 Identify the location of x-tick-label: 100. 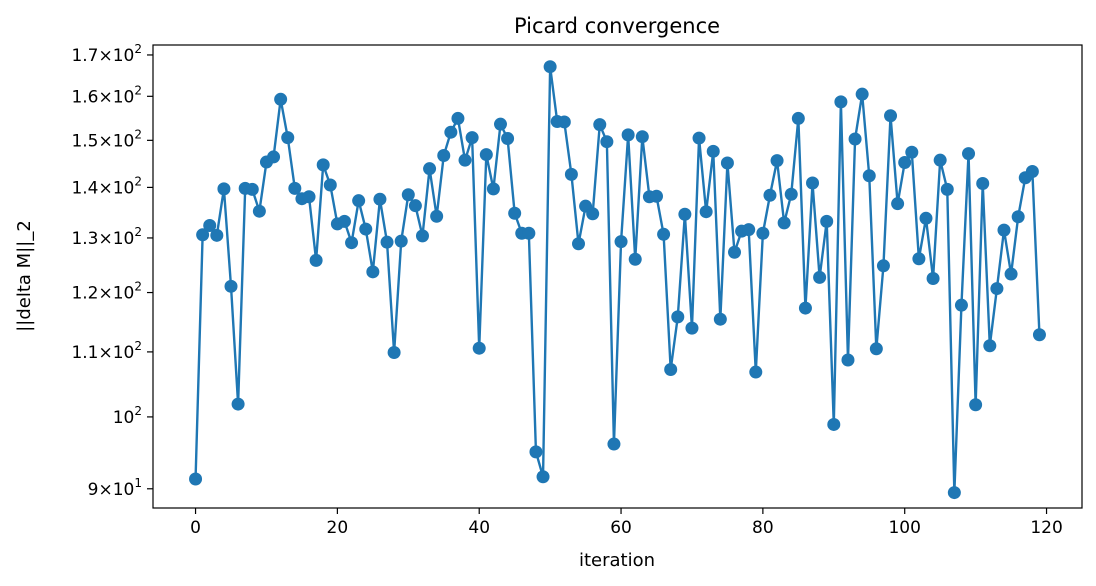
(904, 528).